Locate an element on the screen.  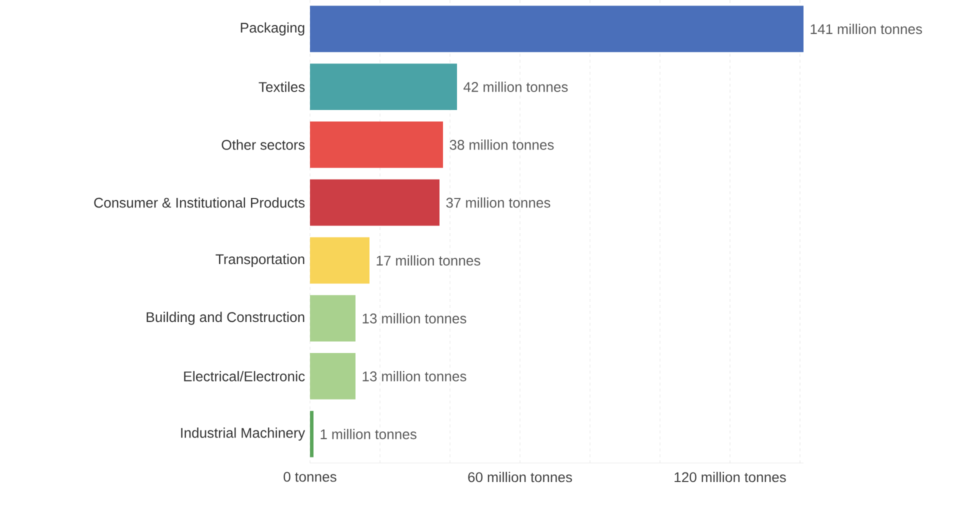
data-label: 17 million tonnes is located at coordinates (428, 260).